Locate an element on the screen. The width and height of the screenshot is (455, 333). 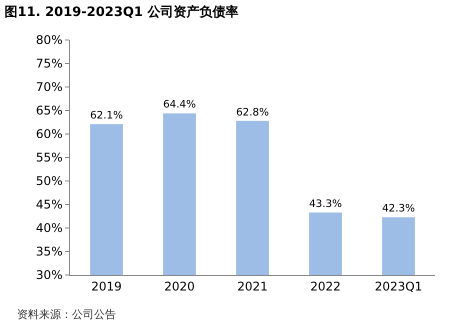
y-tick-label: 30% is located at coordinates (49, 275).